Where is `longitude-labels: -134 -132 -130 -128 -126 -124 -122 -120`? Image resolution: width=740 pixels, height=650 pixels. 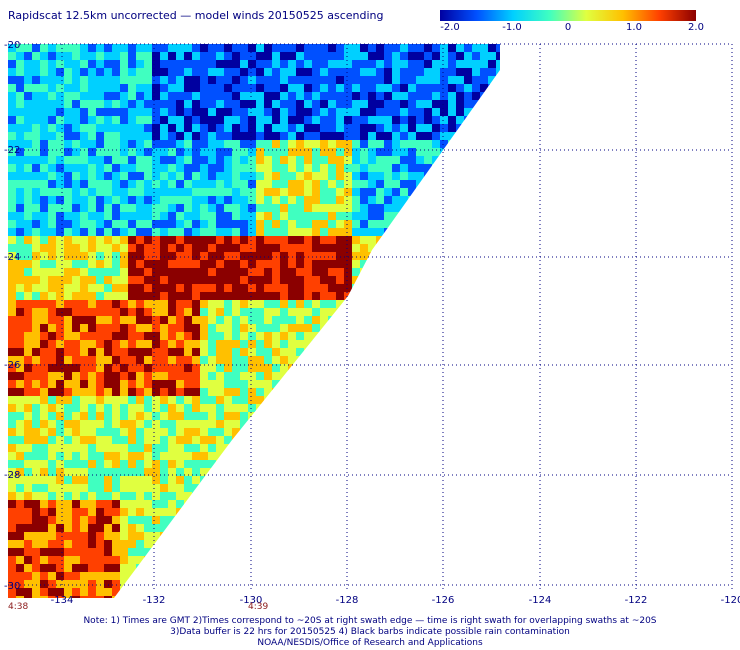 longitude-labels: -134 -132 -130 -128 -126 -124 -122 -120 is located at coordinates (395, 600).